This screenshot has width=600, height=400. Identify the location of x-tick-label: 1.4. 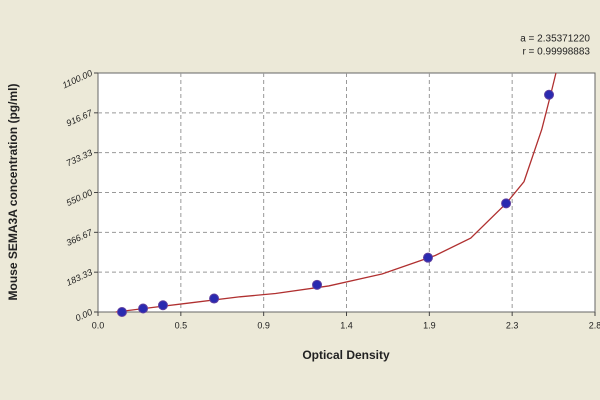
(346, 325).